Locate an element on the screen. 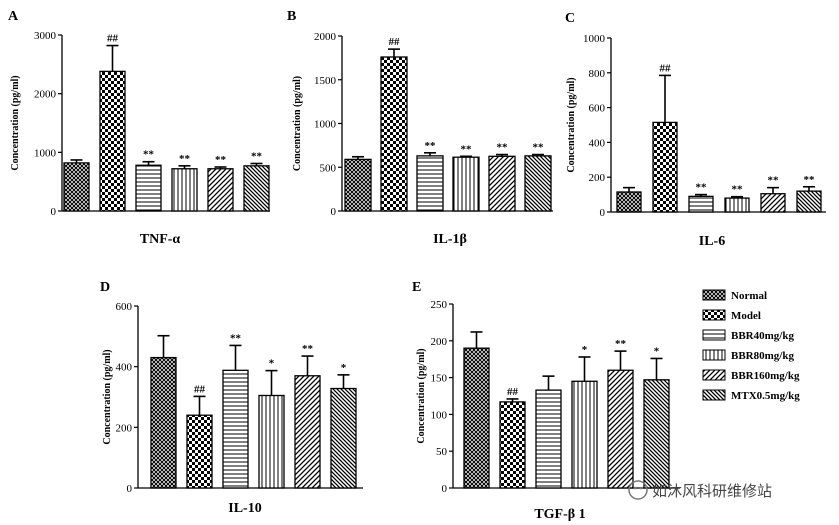 This screenshot has height=525, width=839. legend-label: BBR80mg/kg is located at coordinates (762, 356).